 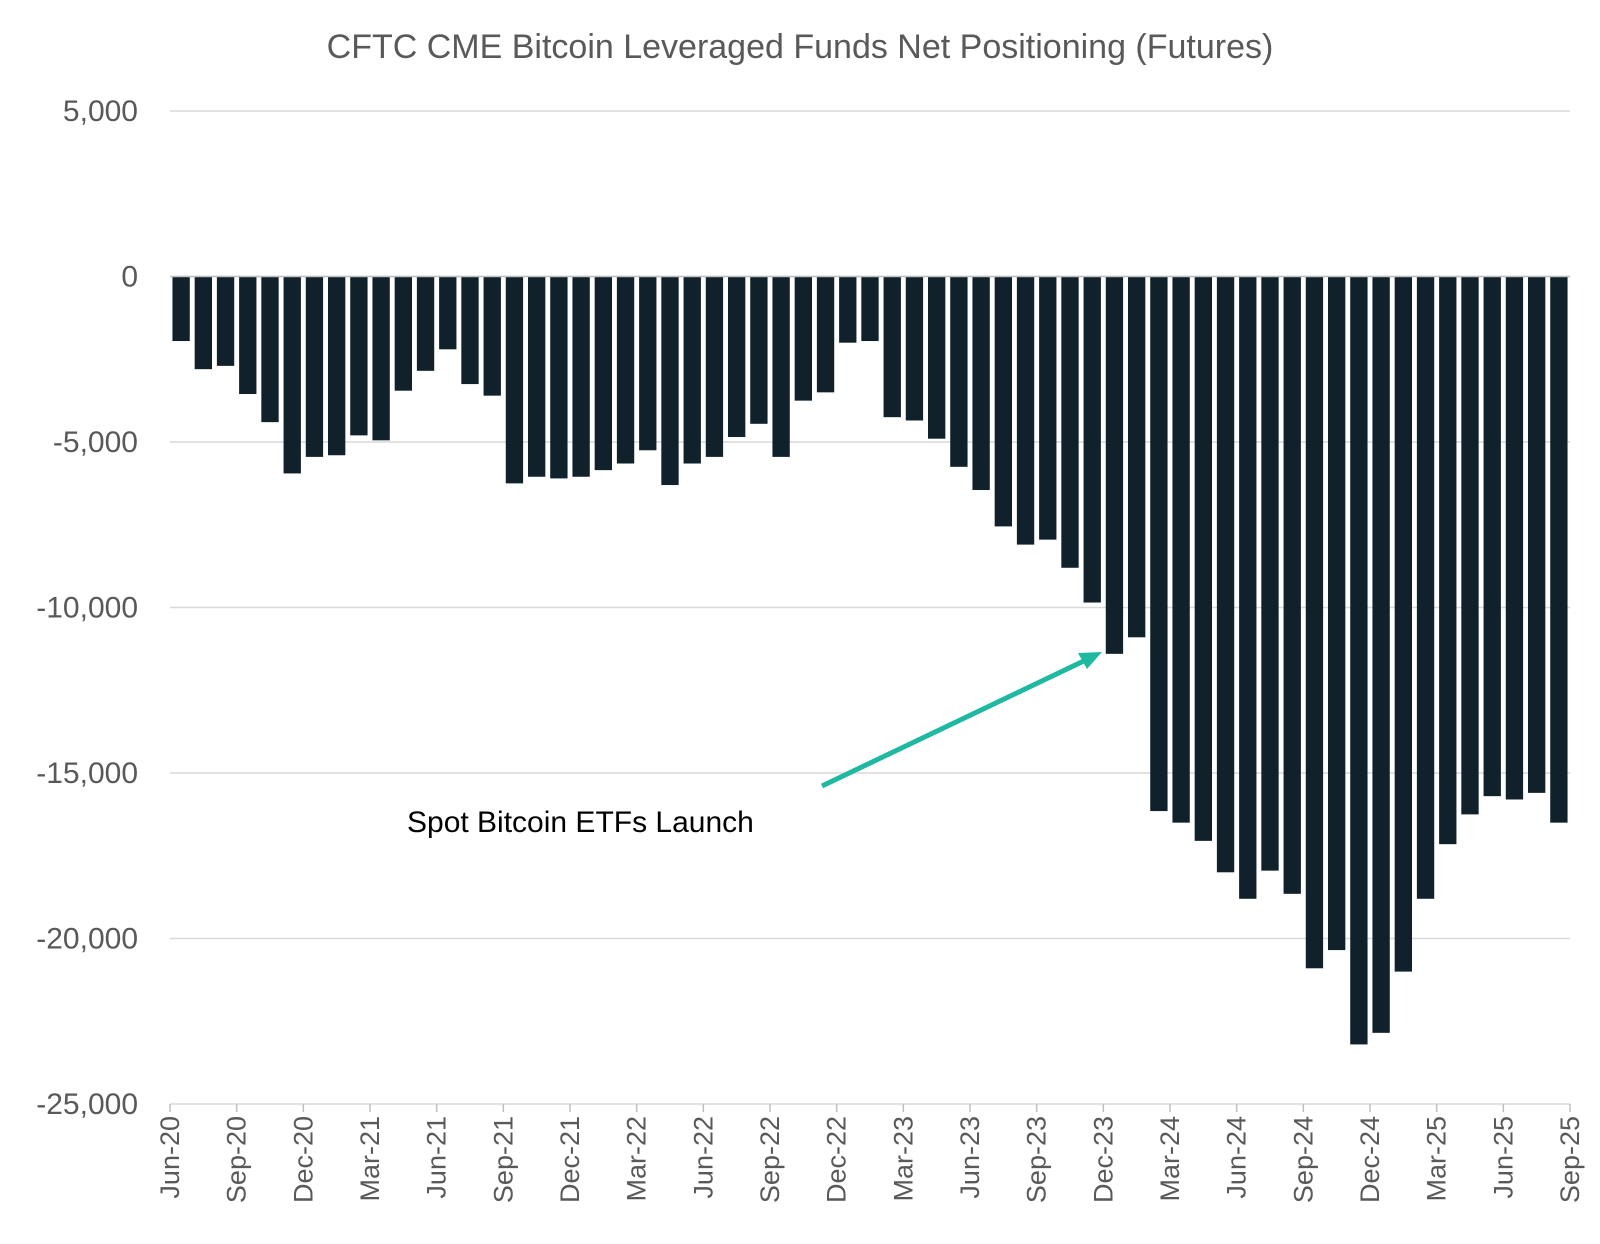 What do you see at coordinates (87, 608) in the screenshot?
I see `y-tick-label: -10,000` at bounding box center [87, 608].